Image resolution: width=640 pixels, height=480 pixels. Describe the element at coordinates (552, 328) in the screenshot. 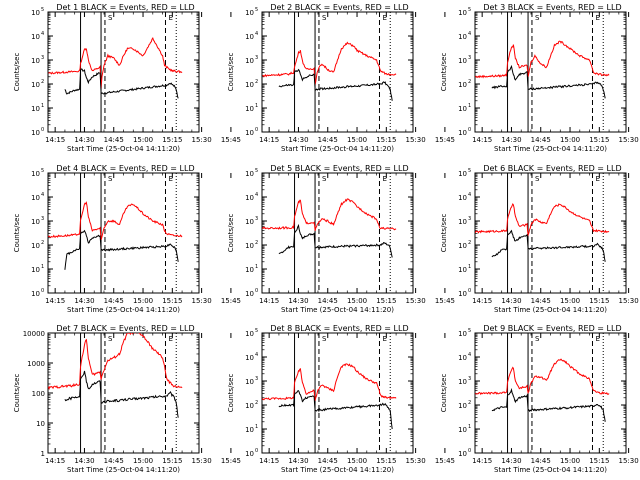

I see `panel-title: Det 9 BLACK = Events, RED = LLD` at that location.